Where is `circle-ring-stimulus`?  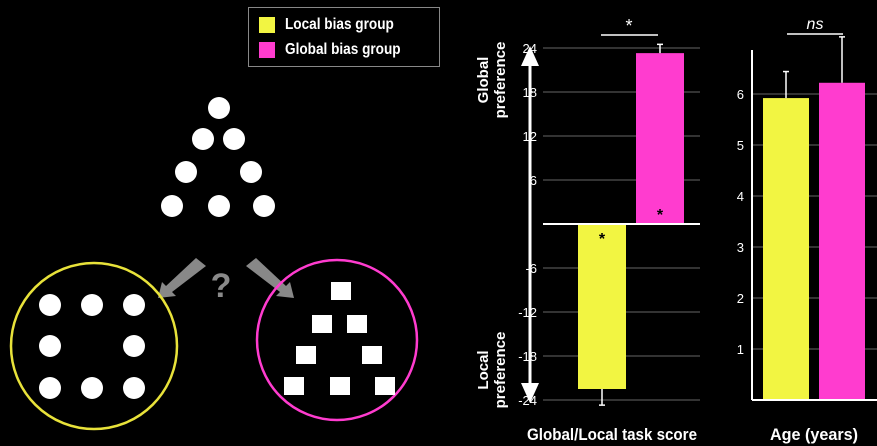
circle-ring-stimulus is located at coordinates (92, 346).